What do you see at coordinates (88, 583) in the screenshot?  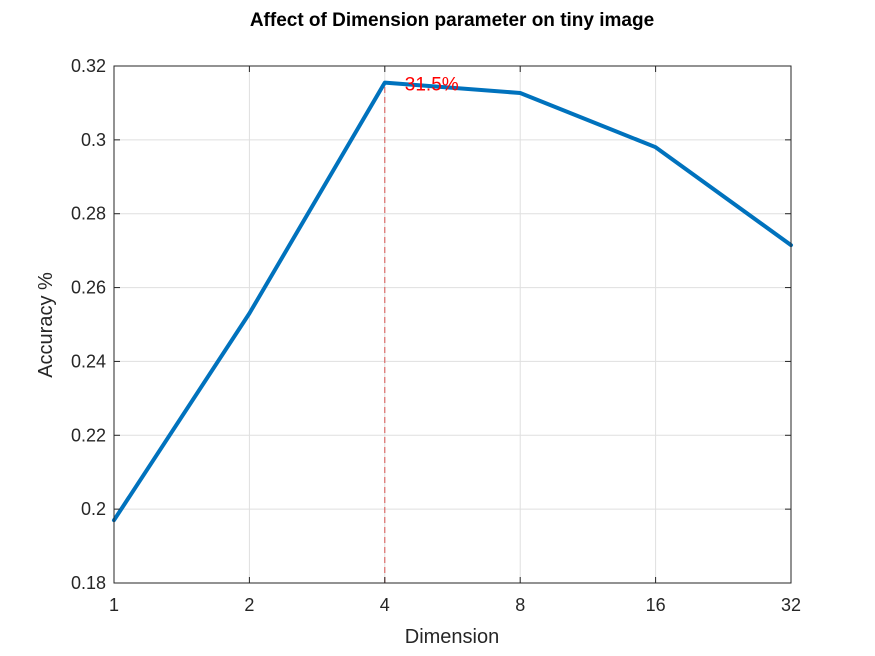 I see `y-tick-label: 0.18` at bounding box center [88, 583].